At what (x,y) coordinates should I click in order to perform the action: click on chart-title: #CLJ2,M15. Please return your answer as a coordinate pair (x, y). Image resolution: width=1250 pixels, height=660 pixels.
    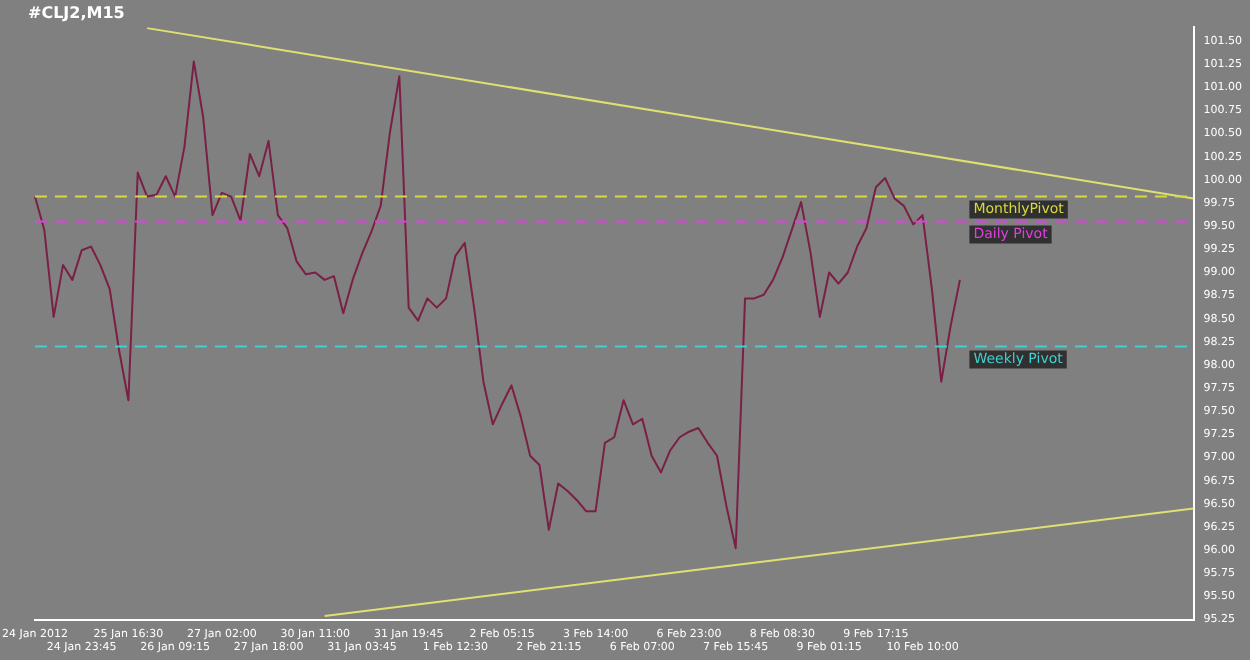
    Looking at the image, I should click on (77, 12).